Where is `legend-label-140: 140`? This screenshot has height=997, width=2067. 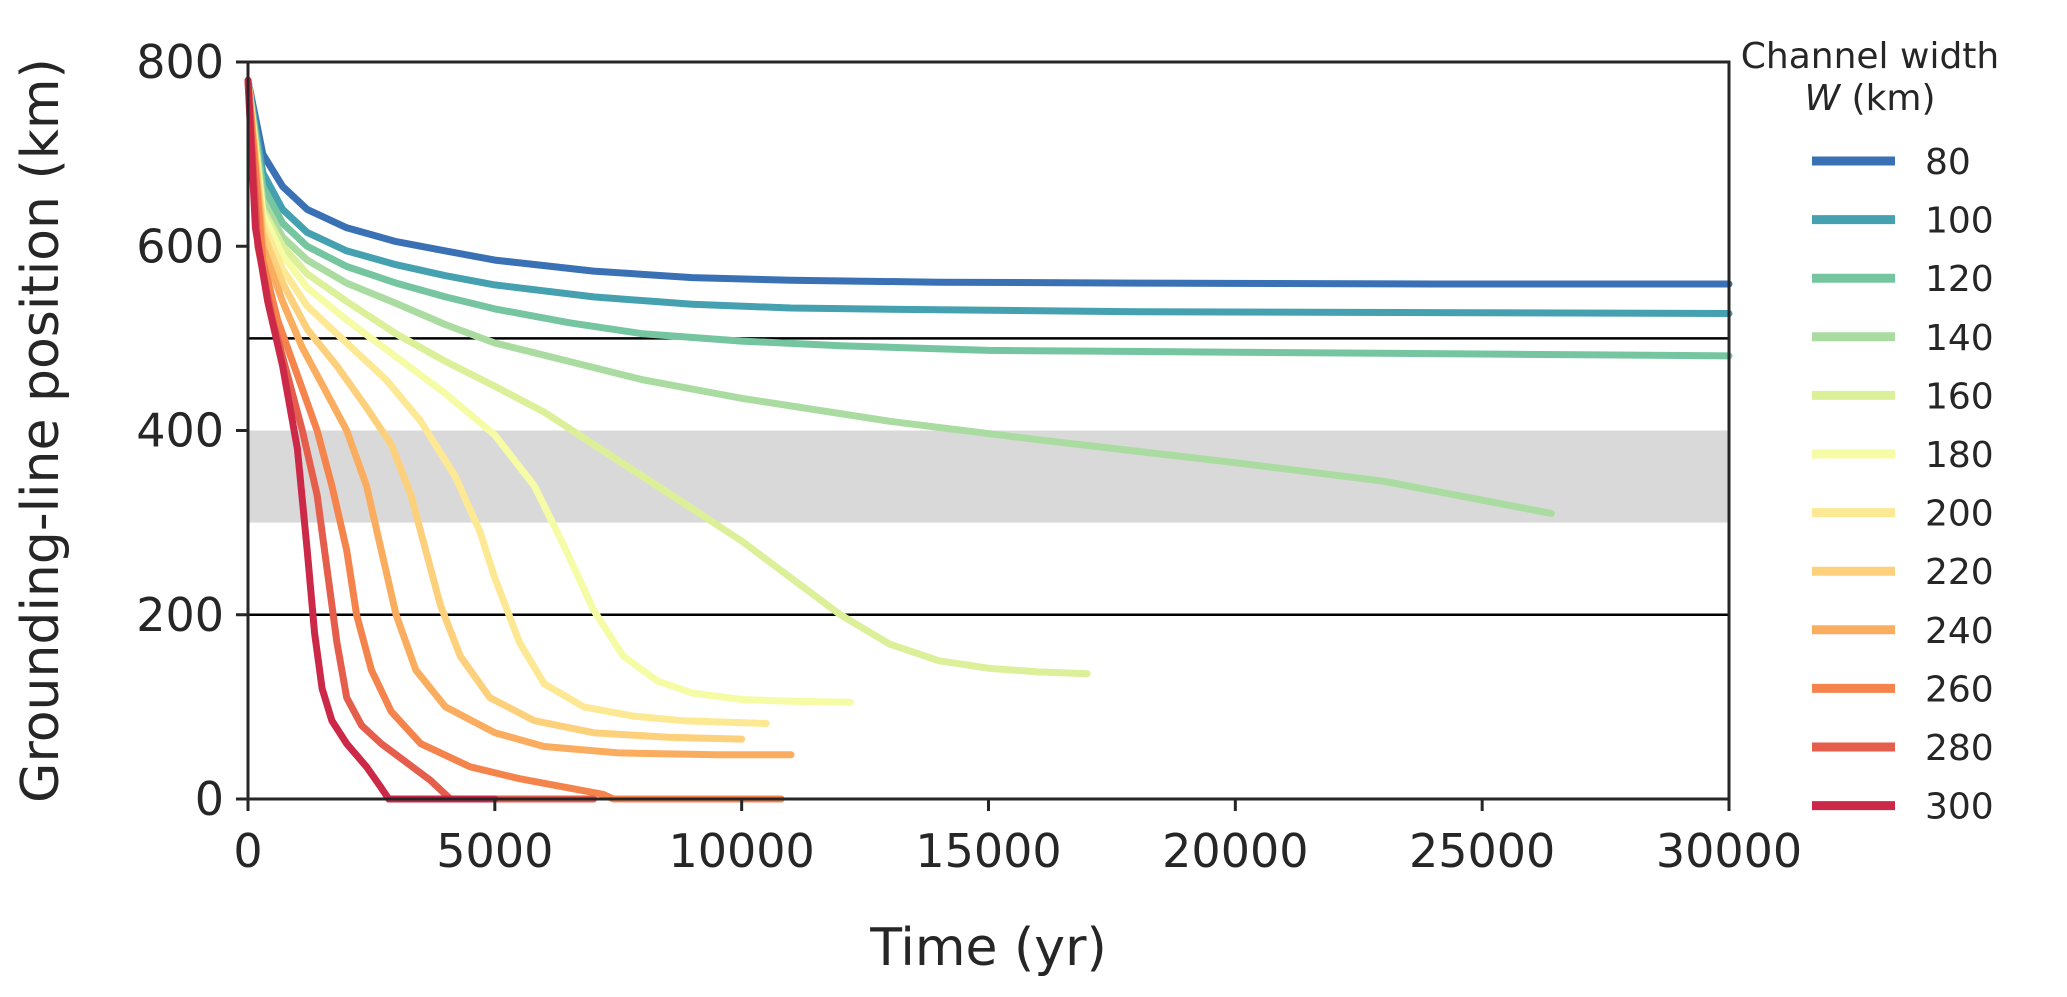
legend-label-140: 140 is located at coordinates (1959, 338).